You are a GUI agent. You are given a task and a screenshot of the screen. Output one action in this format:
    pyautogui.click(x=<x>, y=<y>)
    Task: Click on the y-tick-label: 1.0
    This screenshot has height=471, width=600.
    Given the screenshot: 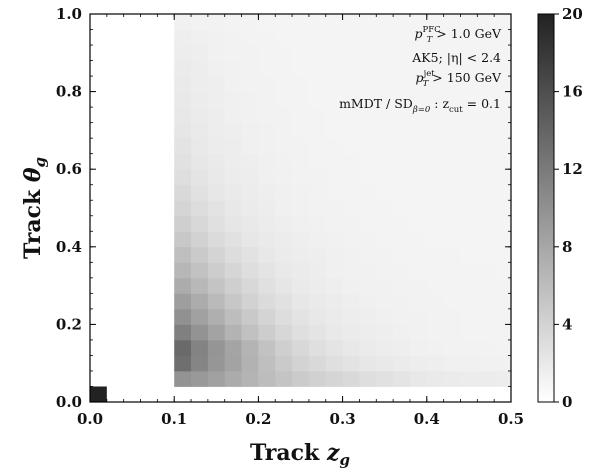 What is the action you would take?
    pyautogui.click(x=69, y=14)
    